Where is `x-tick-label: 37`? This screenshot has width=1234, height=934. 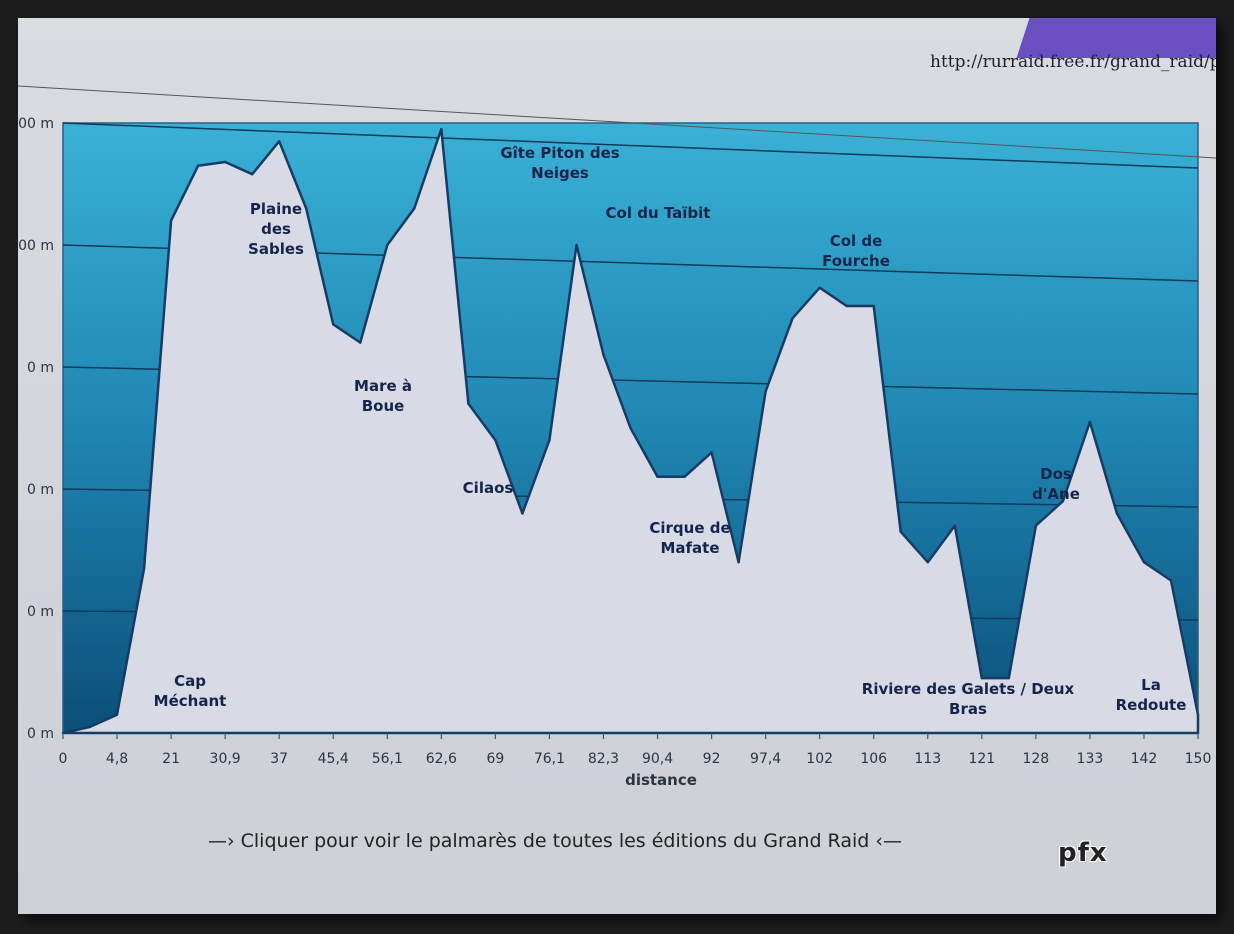 x-tick-label: 37 is located at coordinates (279, 759).